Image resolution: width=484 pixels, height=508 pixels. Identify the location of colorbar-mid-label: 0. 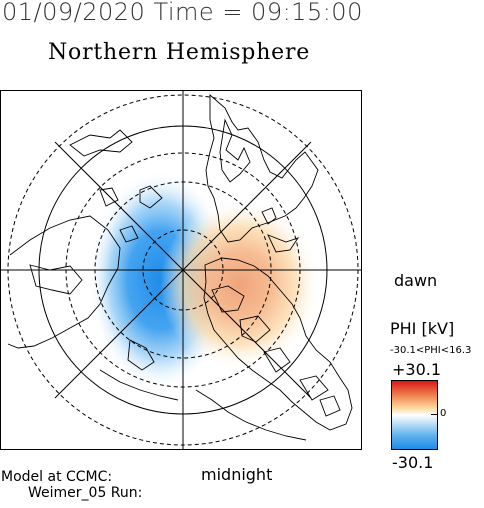
(443, 413).